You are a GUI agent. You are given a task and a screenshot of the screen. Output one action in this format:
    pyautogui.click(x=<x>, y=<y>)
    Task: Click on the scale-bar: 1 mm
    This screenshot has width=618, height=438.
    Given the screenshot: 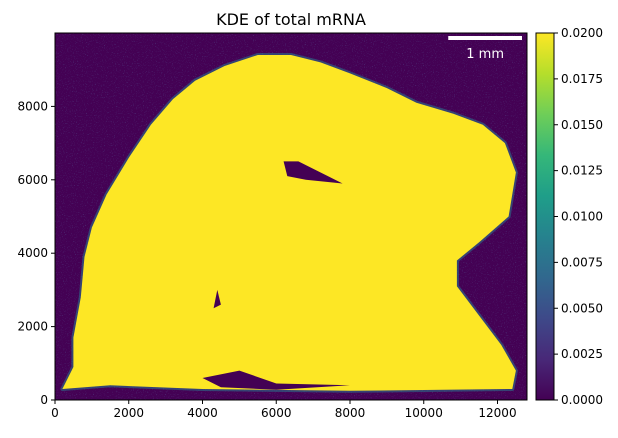 What is the action you would take?
    pyautogui.click(x=485, y=49)
    